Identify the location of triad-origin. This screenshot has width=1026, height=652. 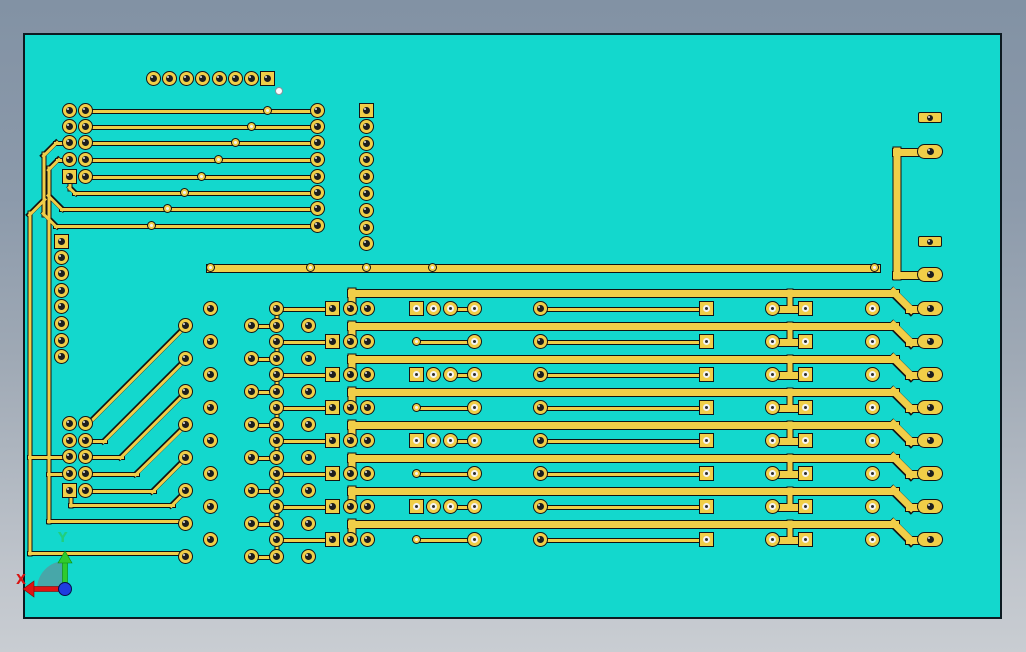
(65, 589).